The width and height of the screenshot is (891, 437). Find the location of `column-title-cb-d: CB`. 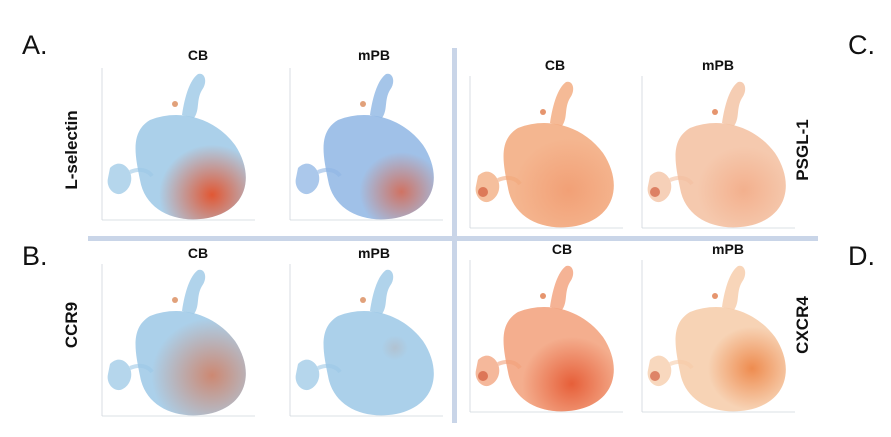

column-title-cb-d: CB is located at coordinates (562, 249).